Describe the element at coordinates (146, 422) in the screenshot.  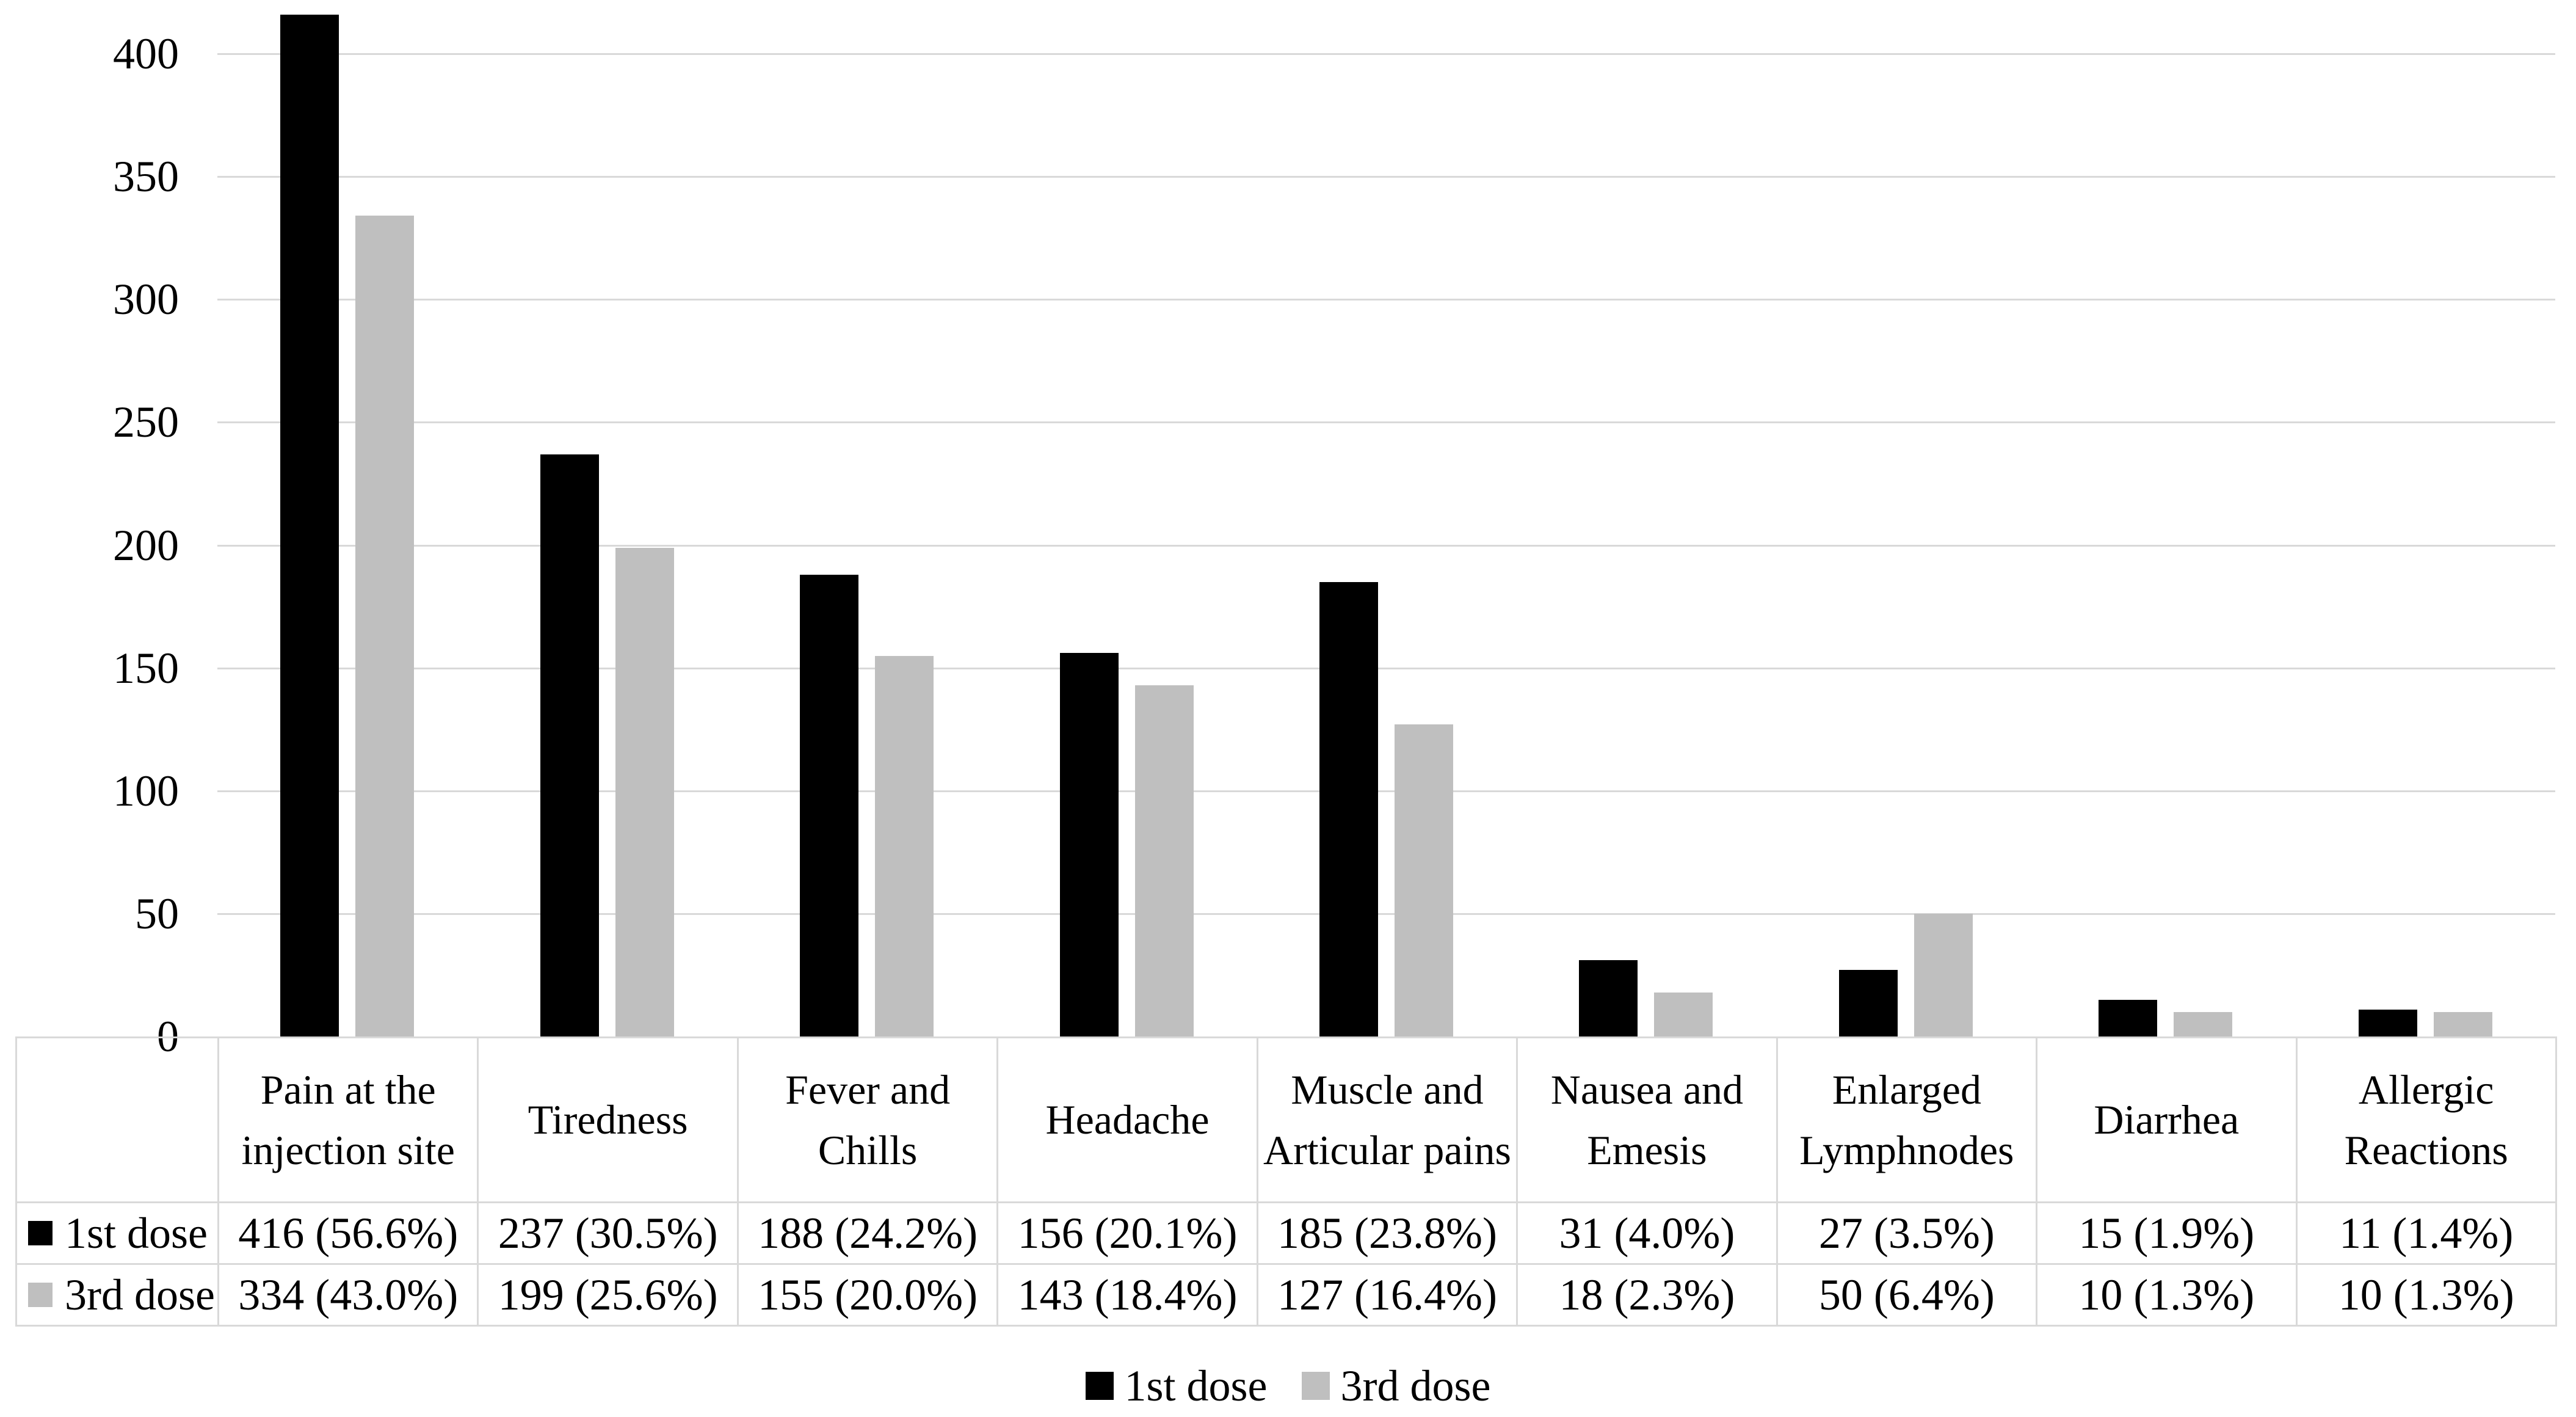
I see `y-axis-tick-label: 250` at that location.